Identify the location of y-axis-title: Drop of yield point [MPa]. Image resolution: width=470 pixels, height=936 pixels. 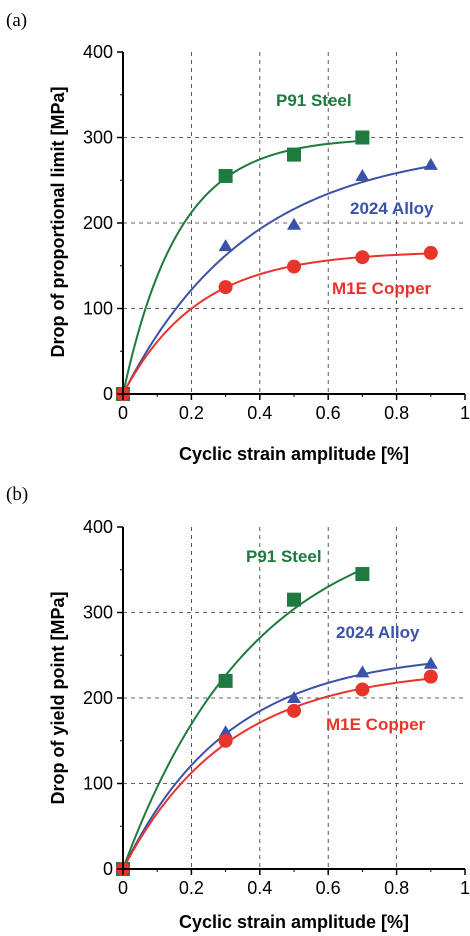
(58, 698).